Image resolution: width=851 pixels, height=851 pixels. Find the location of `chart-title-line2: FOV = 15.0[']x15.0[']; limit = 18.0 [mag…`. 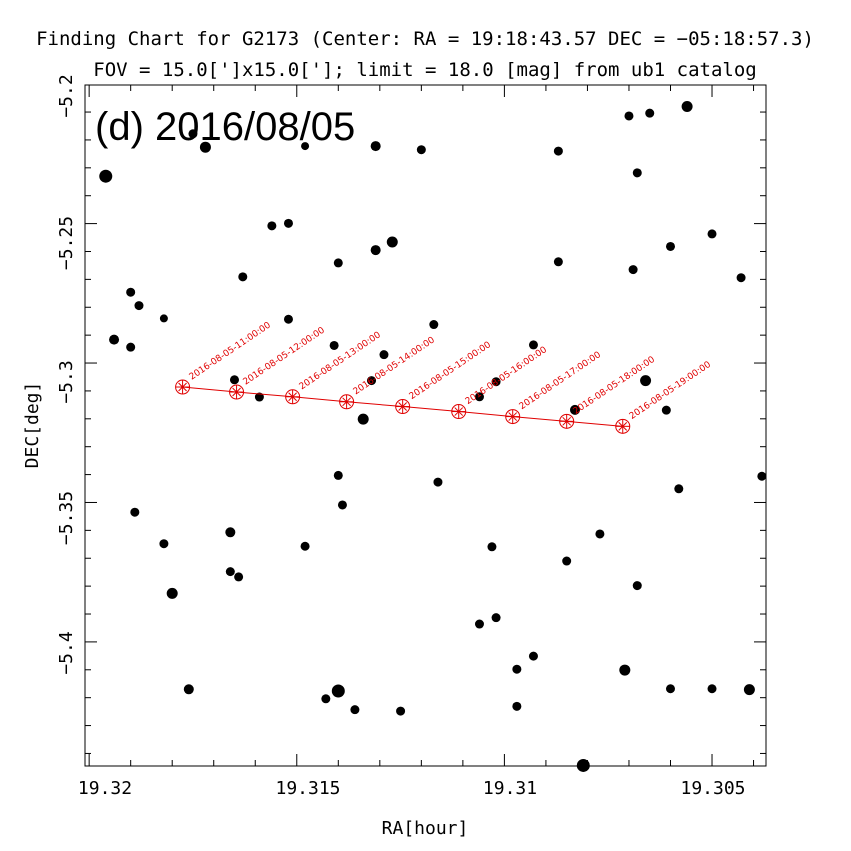

chart-title-line2: FOV = 15.0[']x15.0[']; limit = 18.0 [mag… is located at coordinates (424, 70).